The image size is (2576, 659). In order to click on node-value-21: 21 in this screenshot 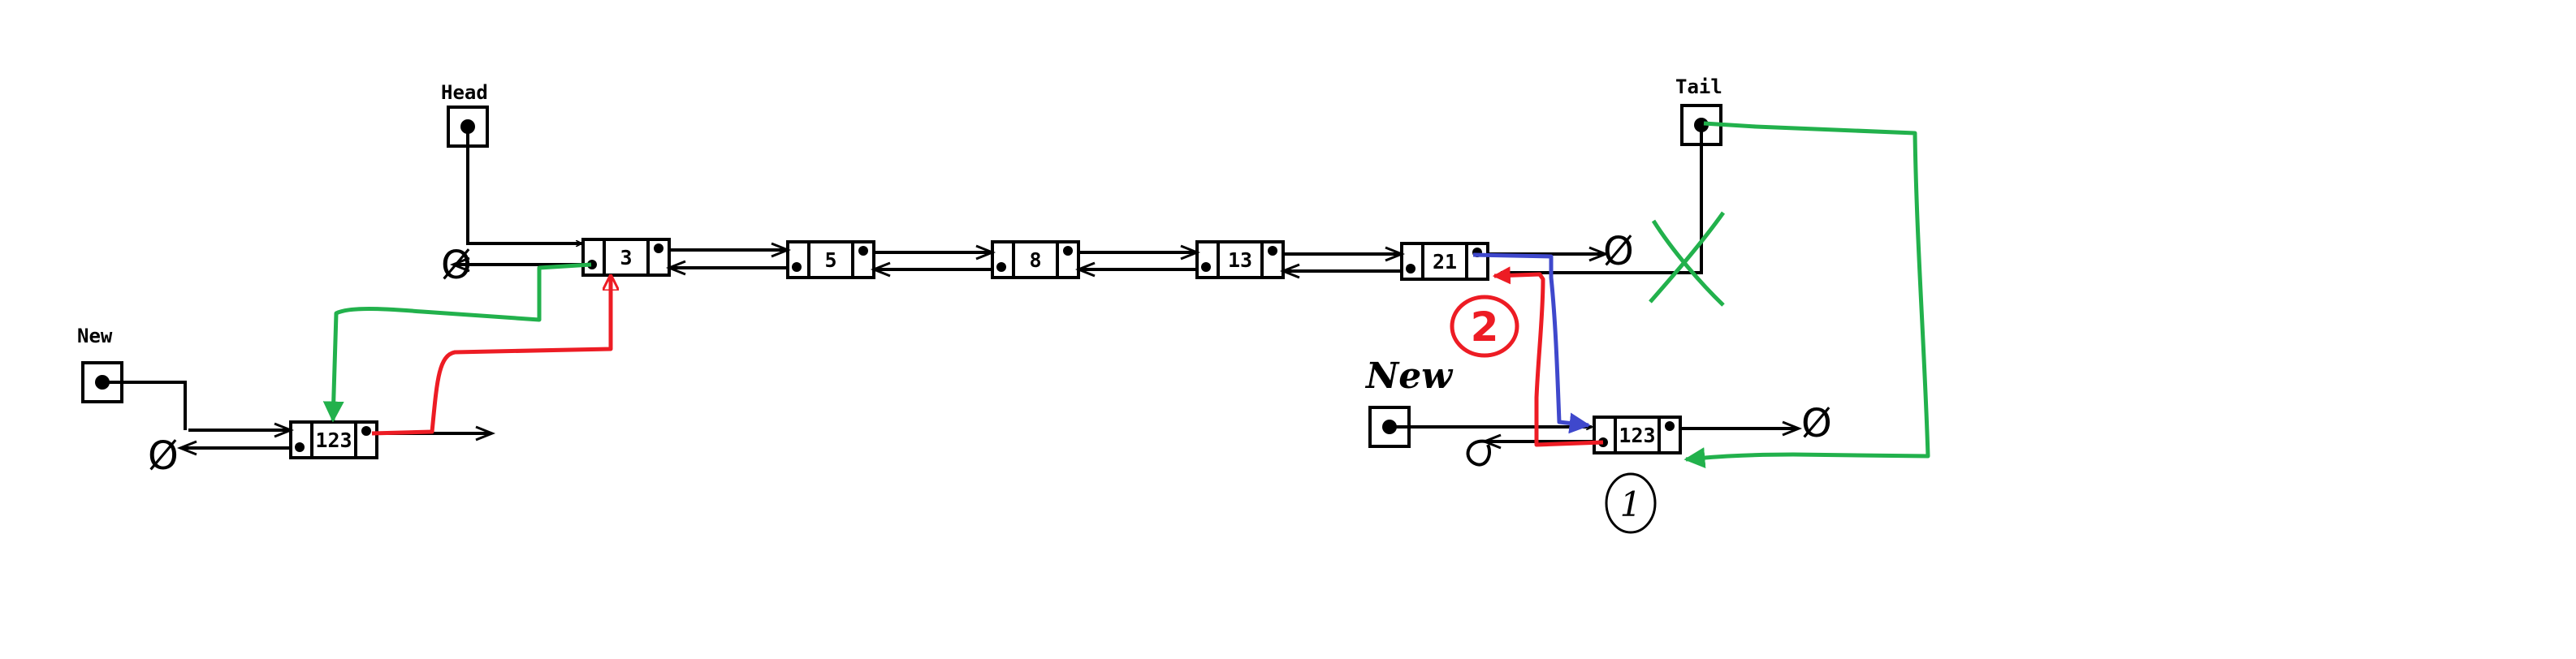, I will do `click(1445, 262)`.